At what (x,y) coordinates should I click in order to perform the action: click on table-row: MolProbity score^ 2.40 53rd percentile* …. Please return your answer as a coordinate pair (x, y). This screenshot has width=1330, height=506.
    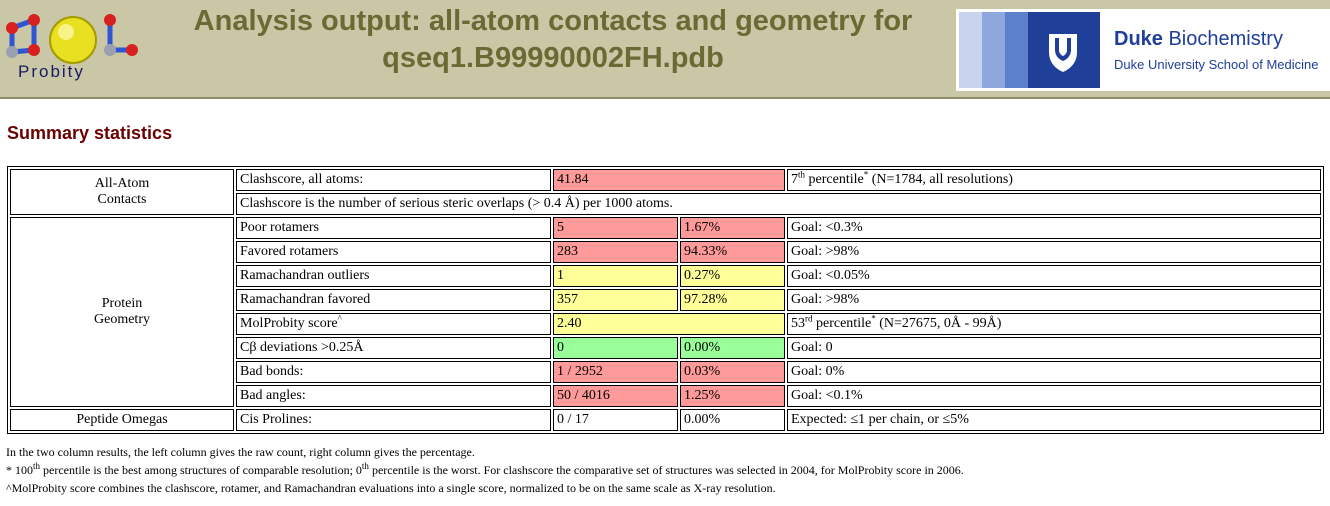
    Looking at the image, I should click on (665, 324).